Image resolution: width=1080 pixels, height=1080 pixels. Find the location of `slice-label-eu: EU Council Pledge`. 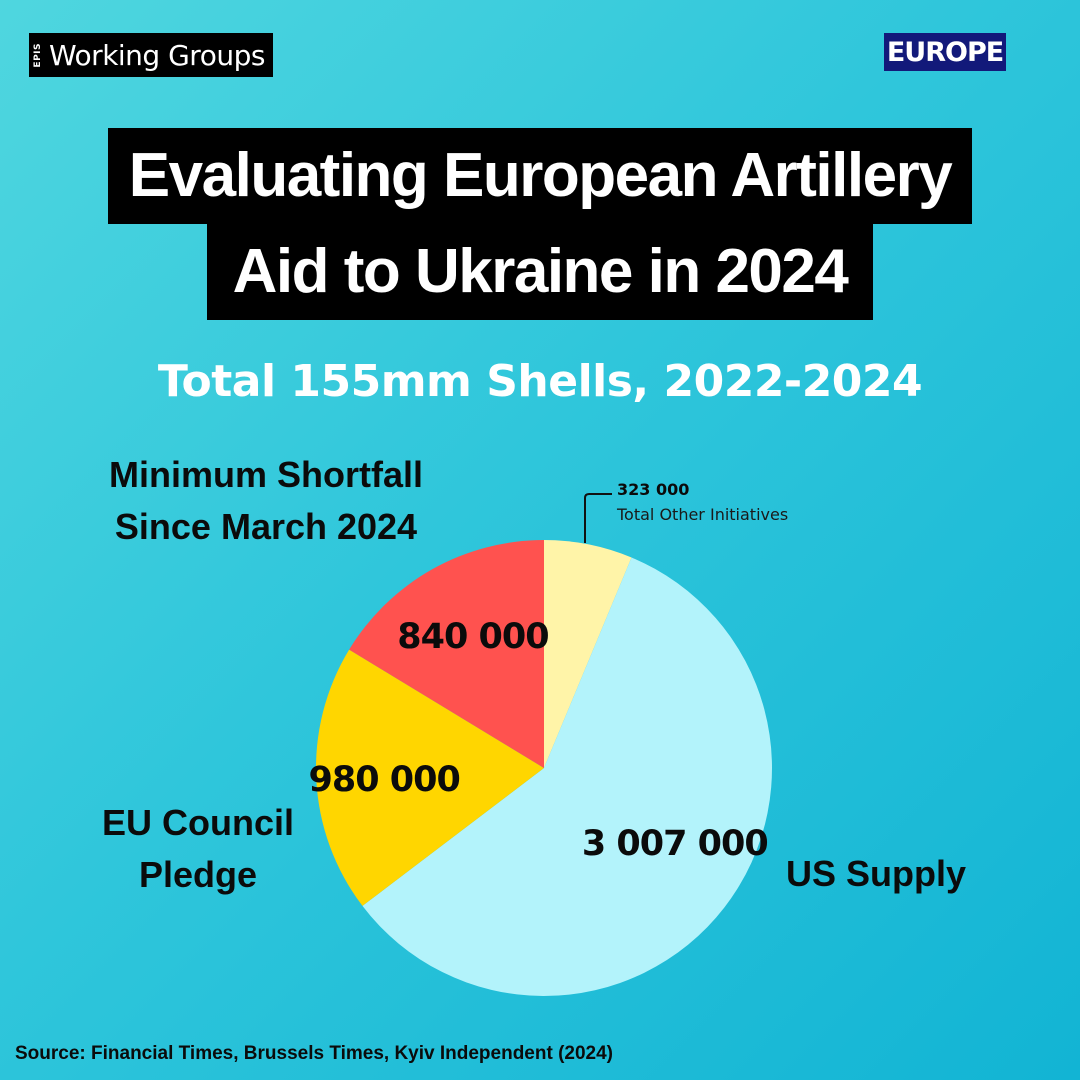

slice-label-eu: EU Council Pledge is located at coordinates (197, 848).